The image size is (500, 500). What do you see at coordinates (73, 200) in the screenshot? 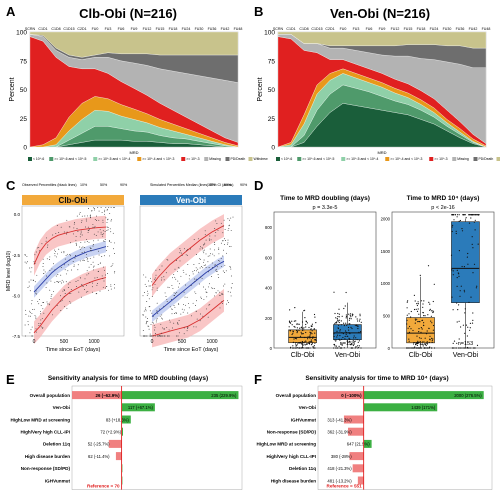
I see `c-clb-title: Clb-Obi` at bounding box center [73, 200].